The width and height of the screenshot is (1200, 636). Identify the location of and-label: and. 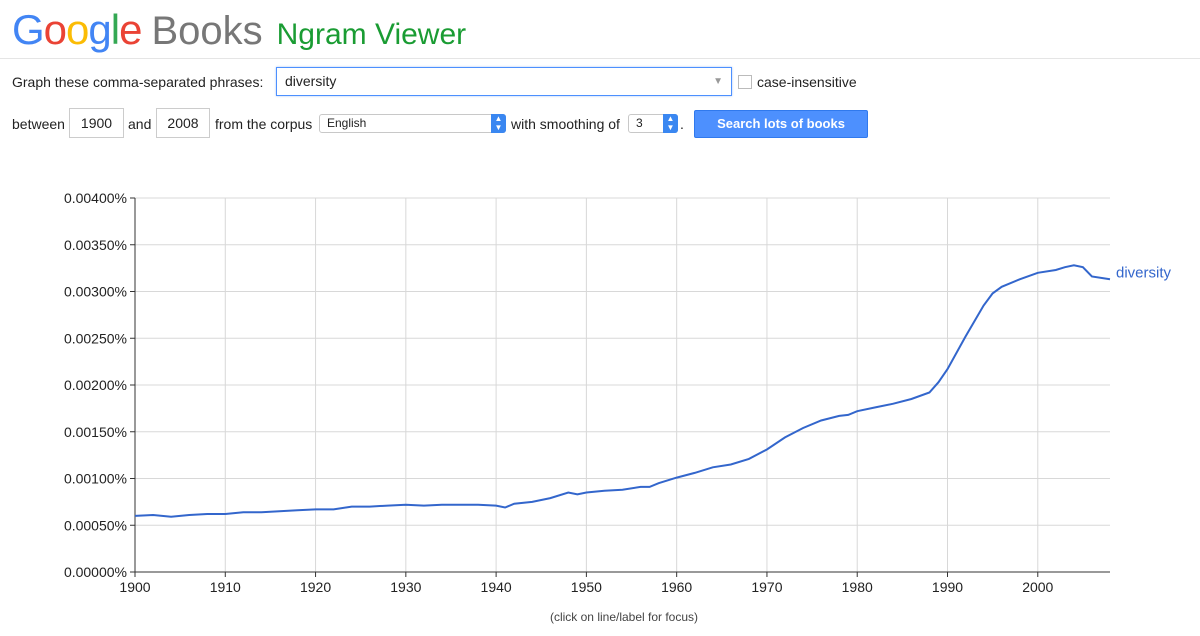
(140, 124).